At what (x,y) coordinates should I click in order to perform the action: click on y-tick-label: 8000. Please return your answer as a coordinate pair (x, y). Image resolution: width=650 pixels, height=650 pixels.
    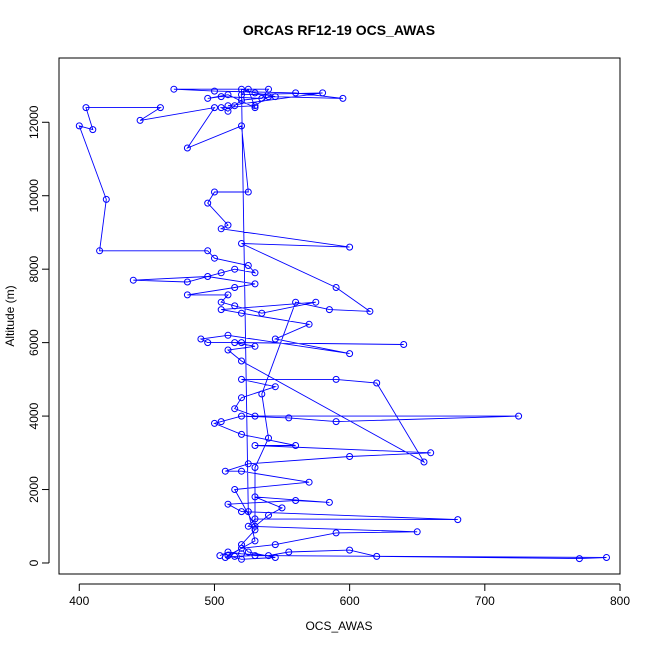
    Looking at the image, I should click on (34, 269).